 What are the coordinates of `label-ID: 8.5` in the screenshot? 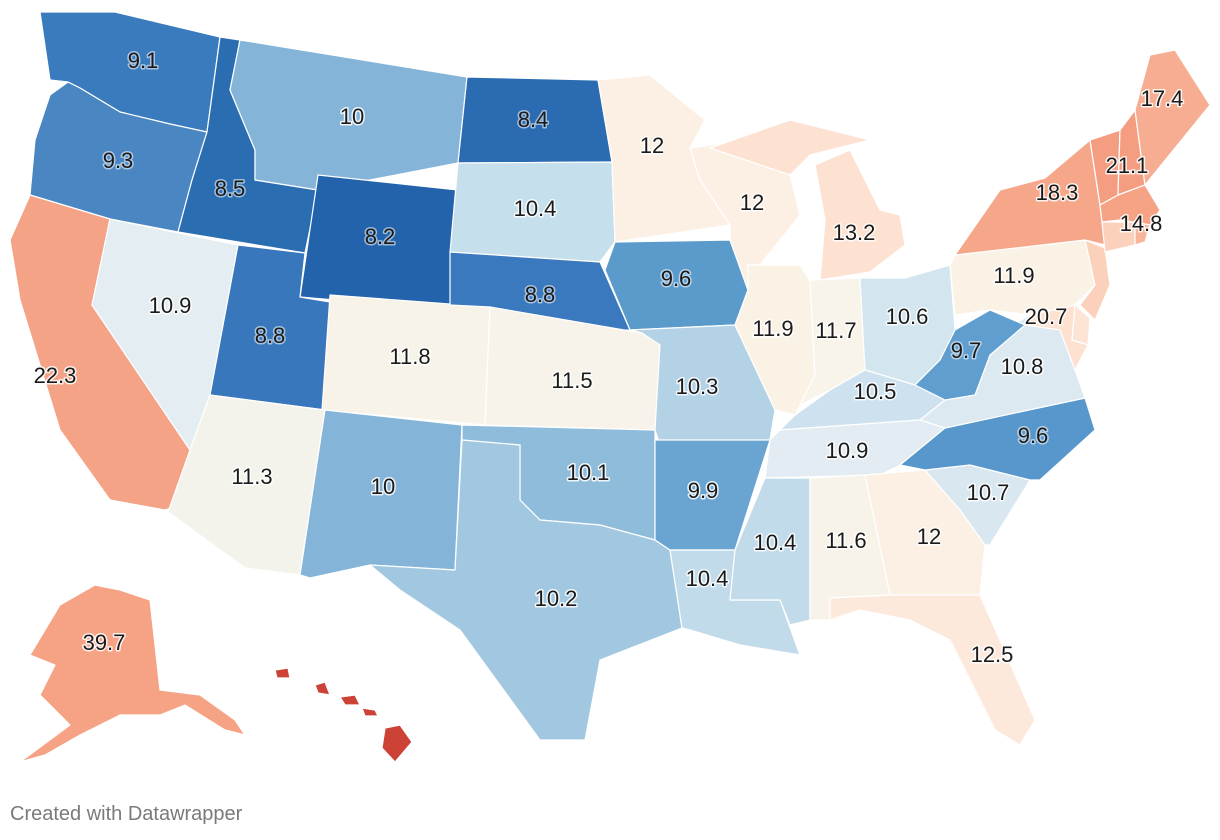 It's located at (230, 188).